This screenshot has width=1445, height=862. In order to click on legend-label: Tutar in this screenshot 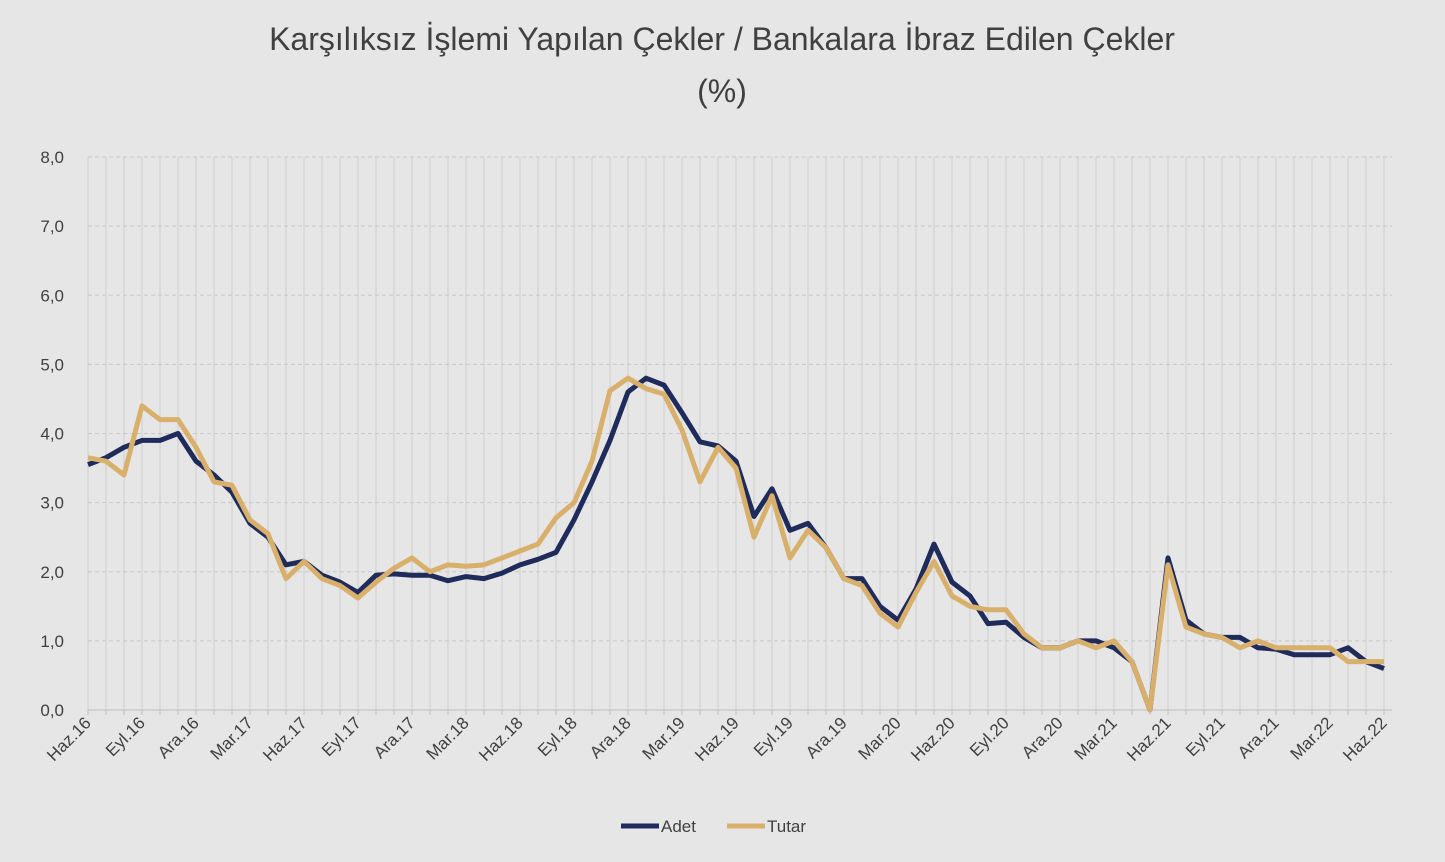, I will do `click(786, 826)`.